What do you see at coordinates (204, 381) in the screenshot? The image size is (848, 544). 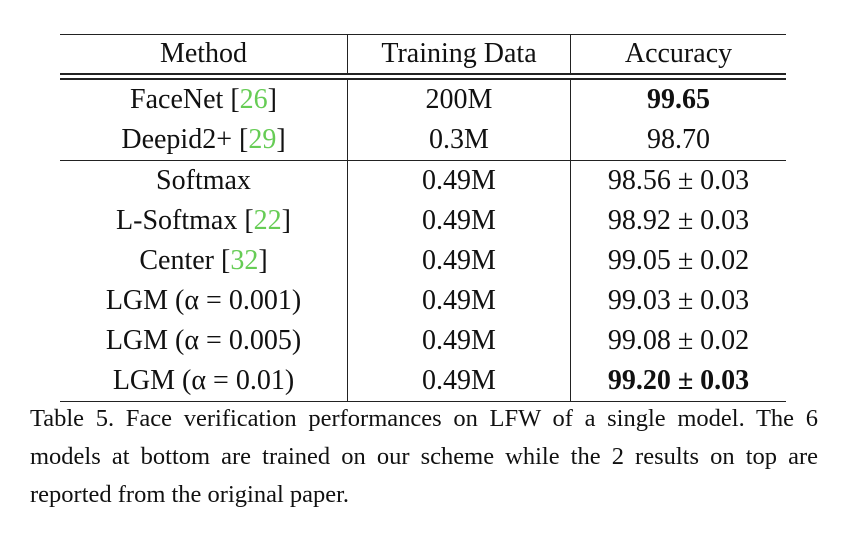 I see `method-cell: LGM (α = 0.01)` at bounding box center [204, 381].